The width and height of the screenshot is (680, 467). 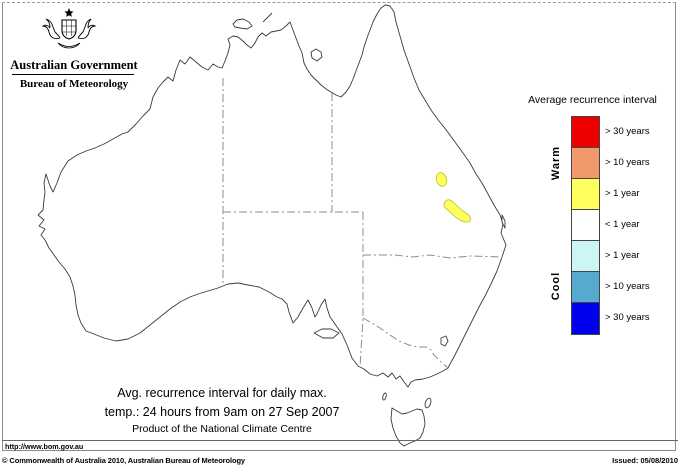 I want to click on bom-url: http://www.bom.gov.au, so click(x=44, y=446).